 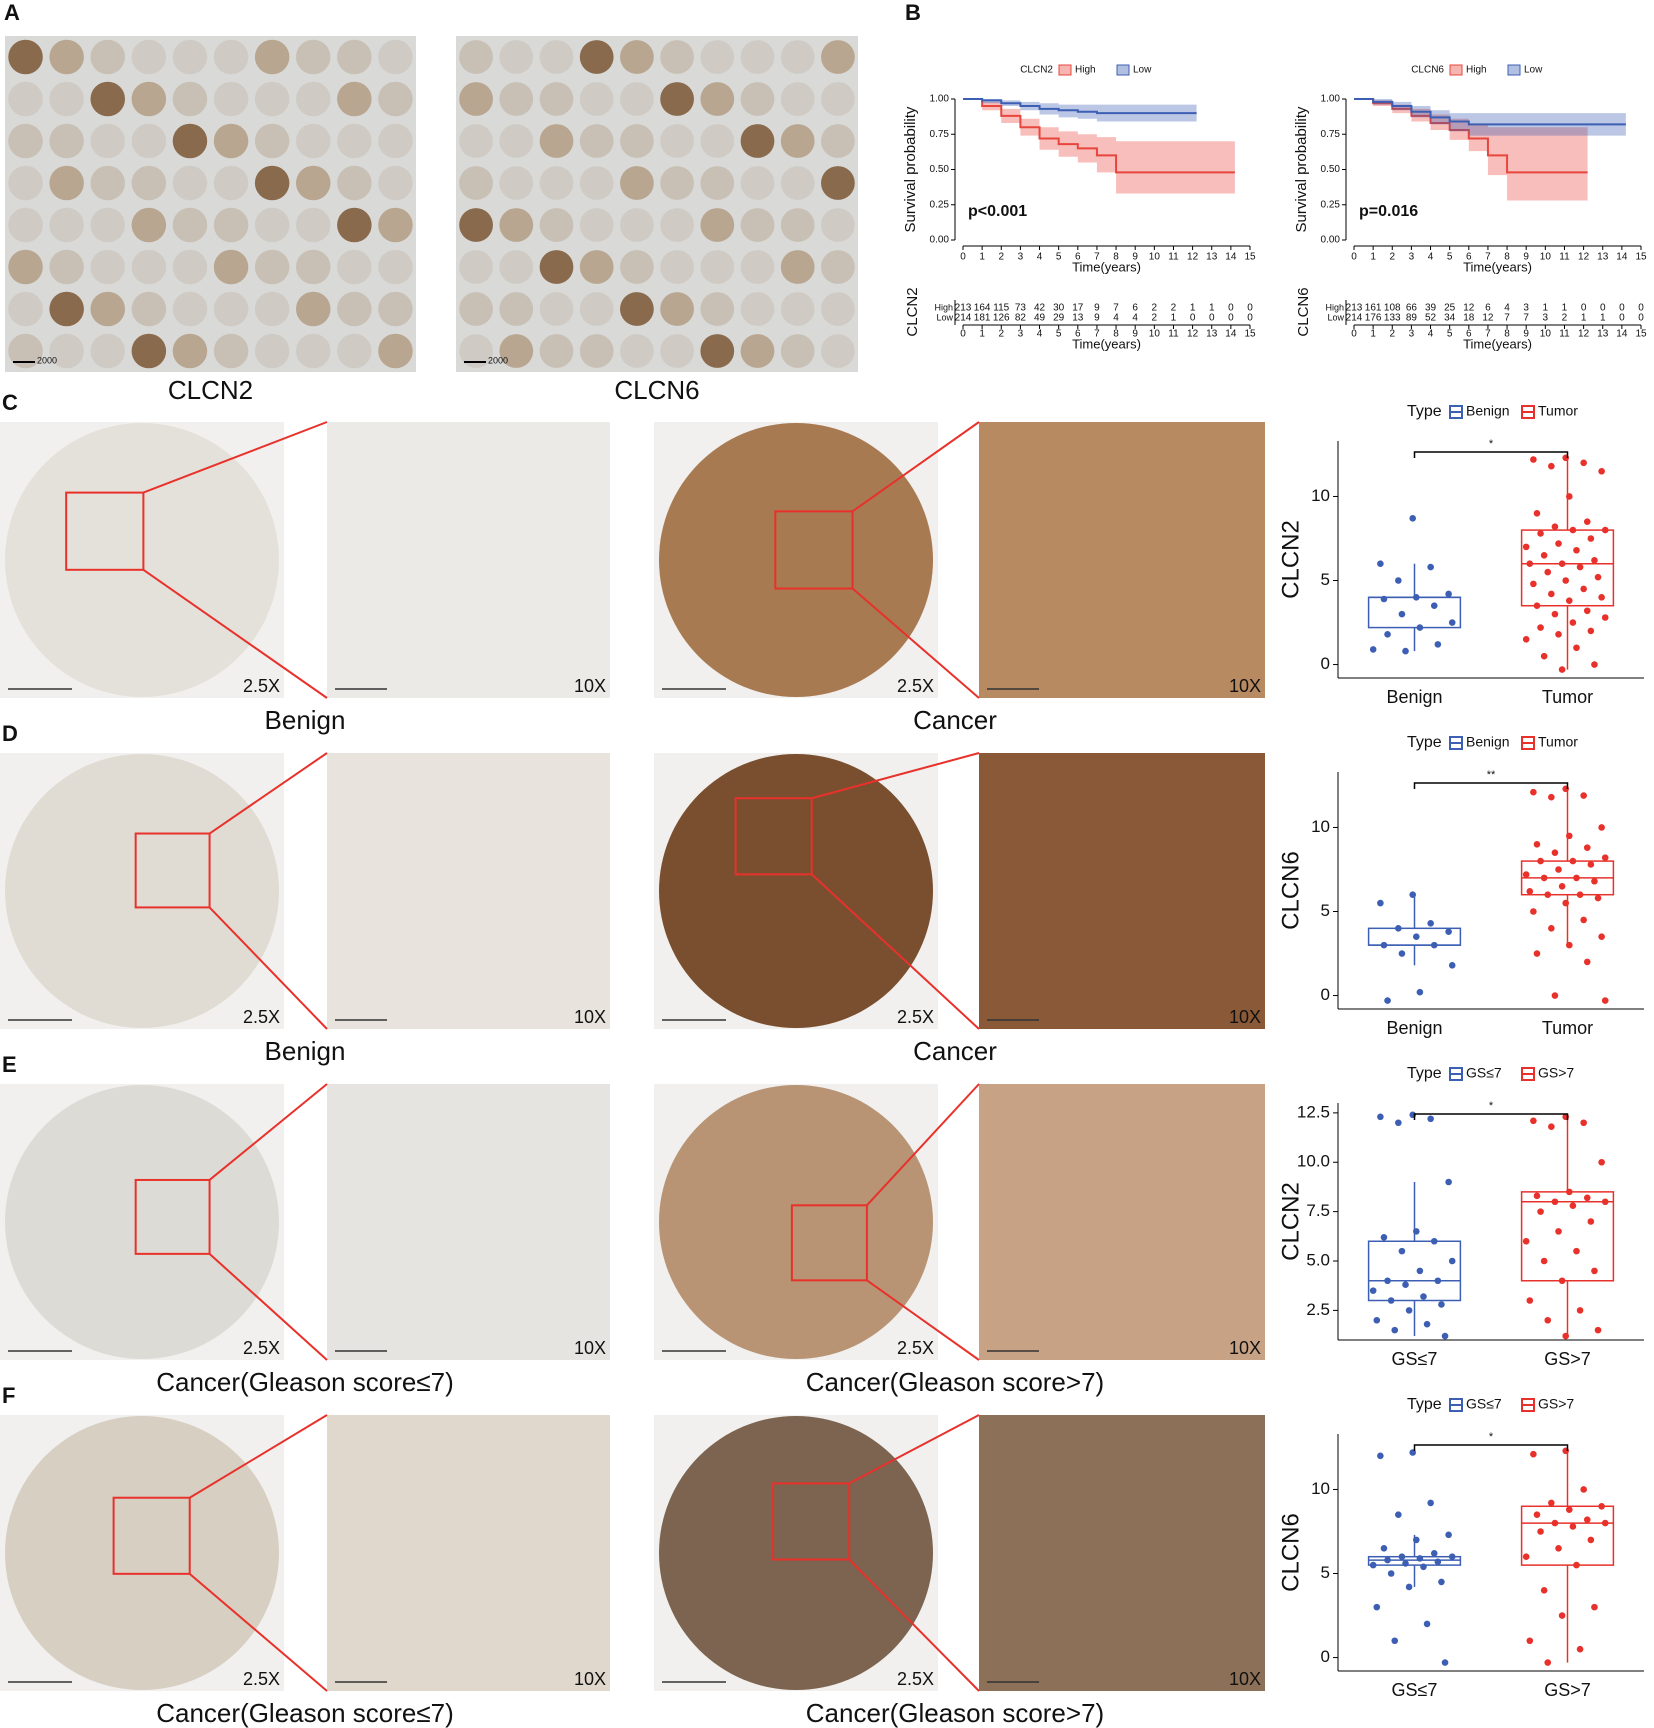 What do you see at coordinates (1415, 1690) in the screenshot?
I see `x-tick-label: GS≤7` at bounding box center [1415, 1690].